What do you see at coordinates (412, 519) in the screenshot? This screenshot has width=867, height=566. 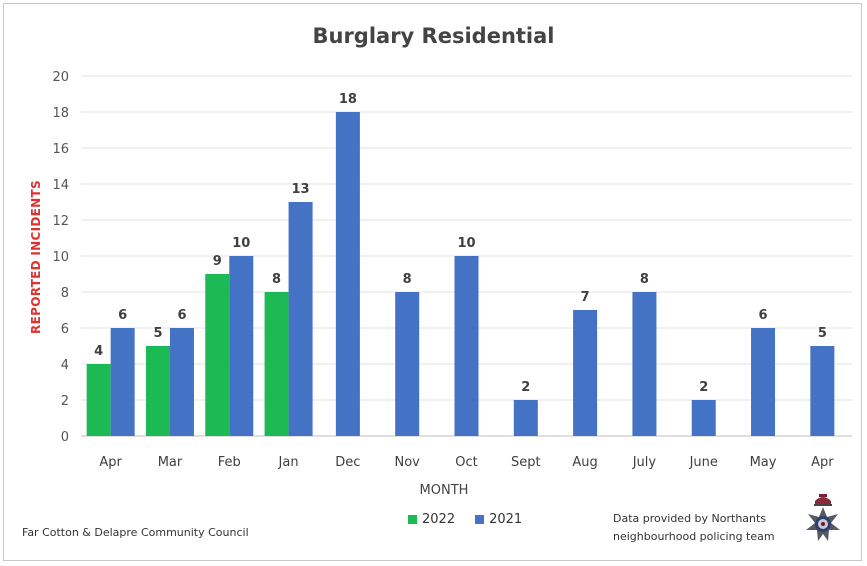 I see `legend-swatch-2022` at bounding box center [412, 519].